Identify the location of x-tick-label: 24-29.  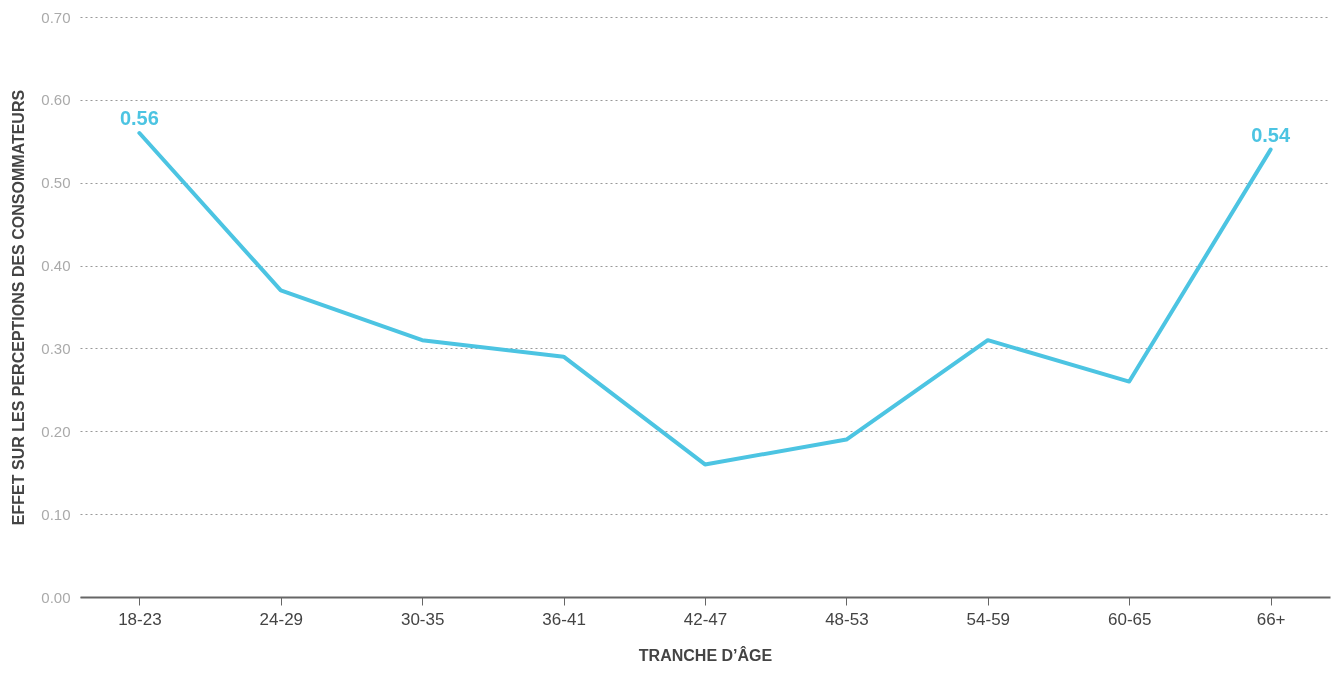
(281, 619).